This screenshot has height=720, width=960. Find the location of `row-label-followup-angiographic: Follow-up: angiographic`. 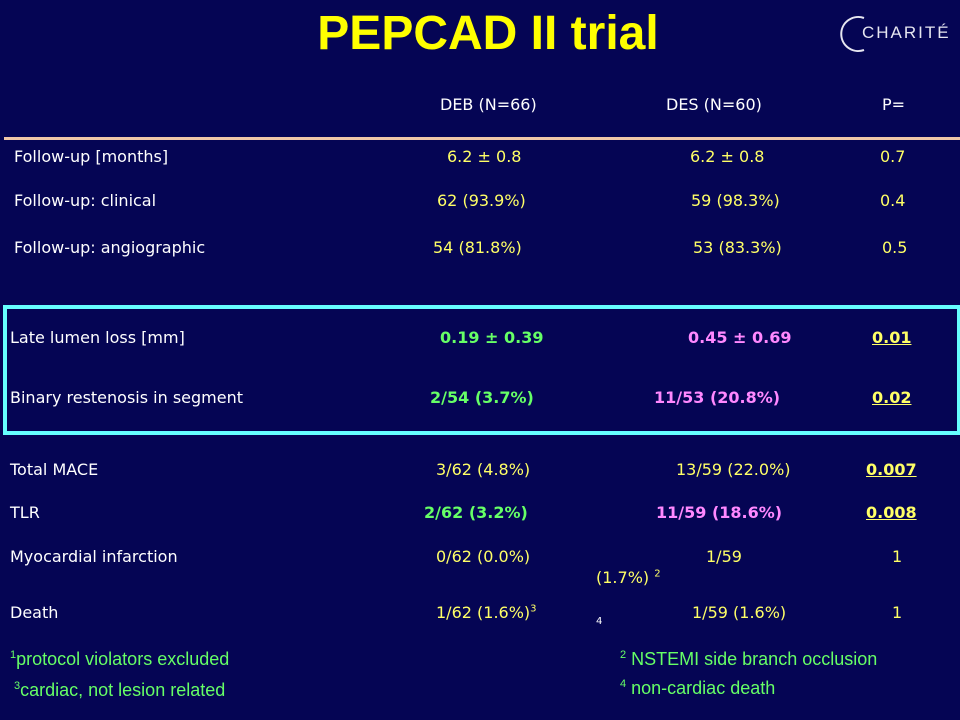

row-label-followup-angiographic: Follow-up: angiographic is located at coordinates (110, 247).